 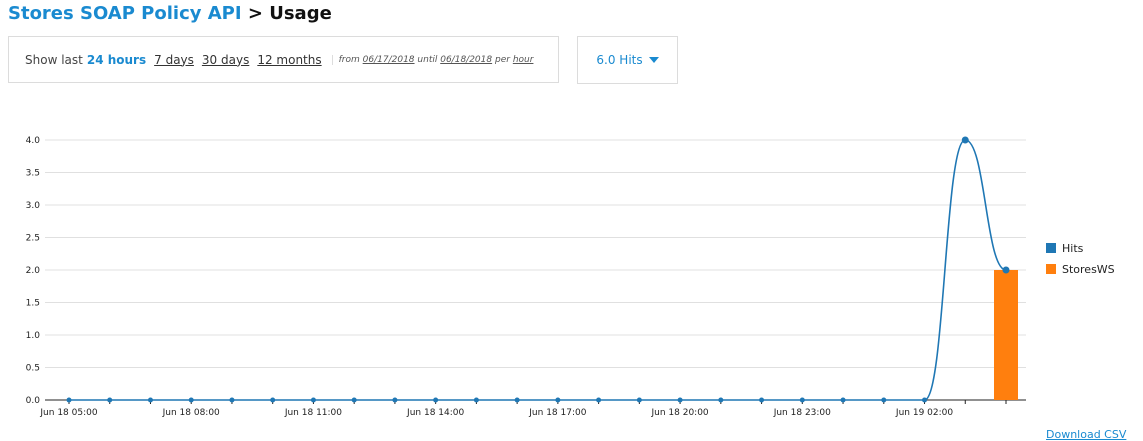 What do you see at coordinates (33, 401) in the screenshot?
I see `y-tick-label: 0.0` at bounding box center [33, 401].